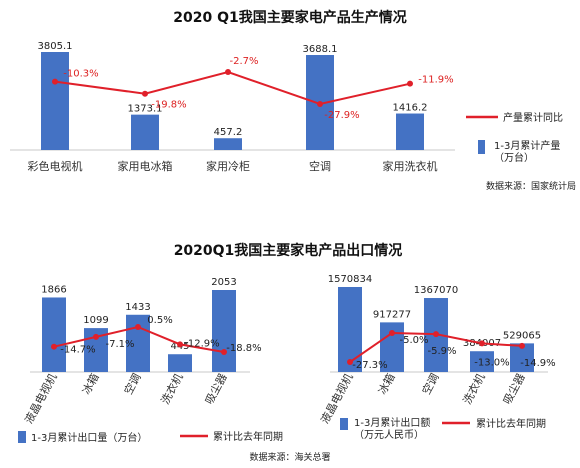 This screenshot has width=580, height=468. I want to click on line-value-label: -13.0%, so click(491, 362).